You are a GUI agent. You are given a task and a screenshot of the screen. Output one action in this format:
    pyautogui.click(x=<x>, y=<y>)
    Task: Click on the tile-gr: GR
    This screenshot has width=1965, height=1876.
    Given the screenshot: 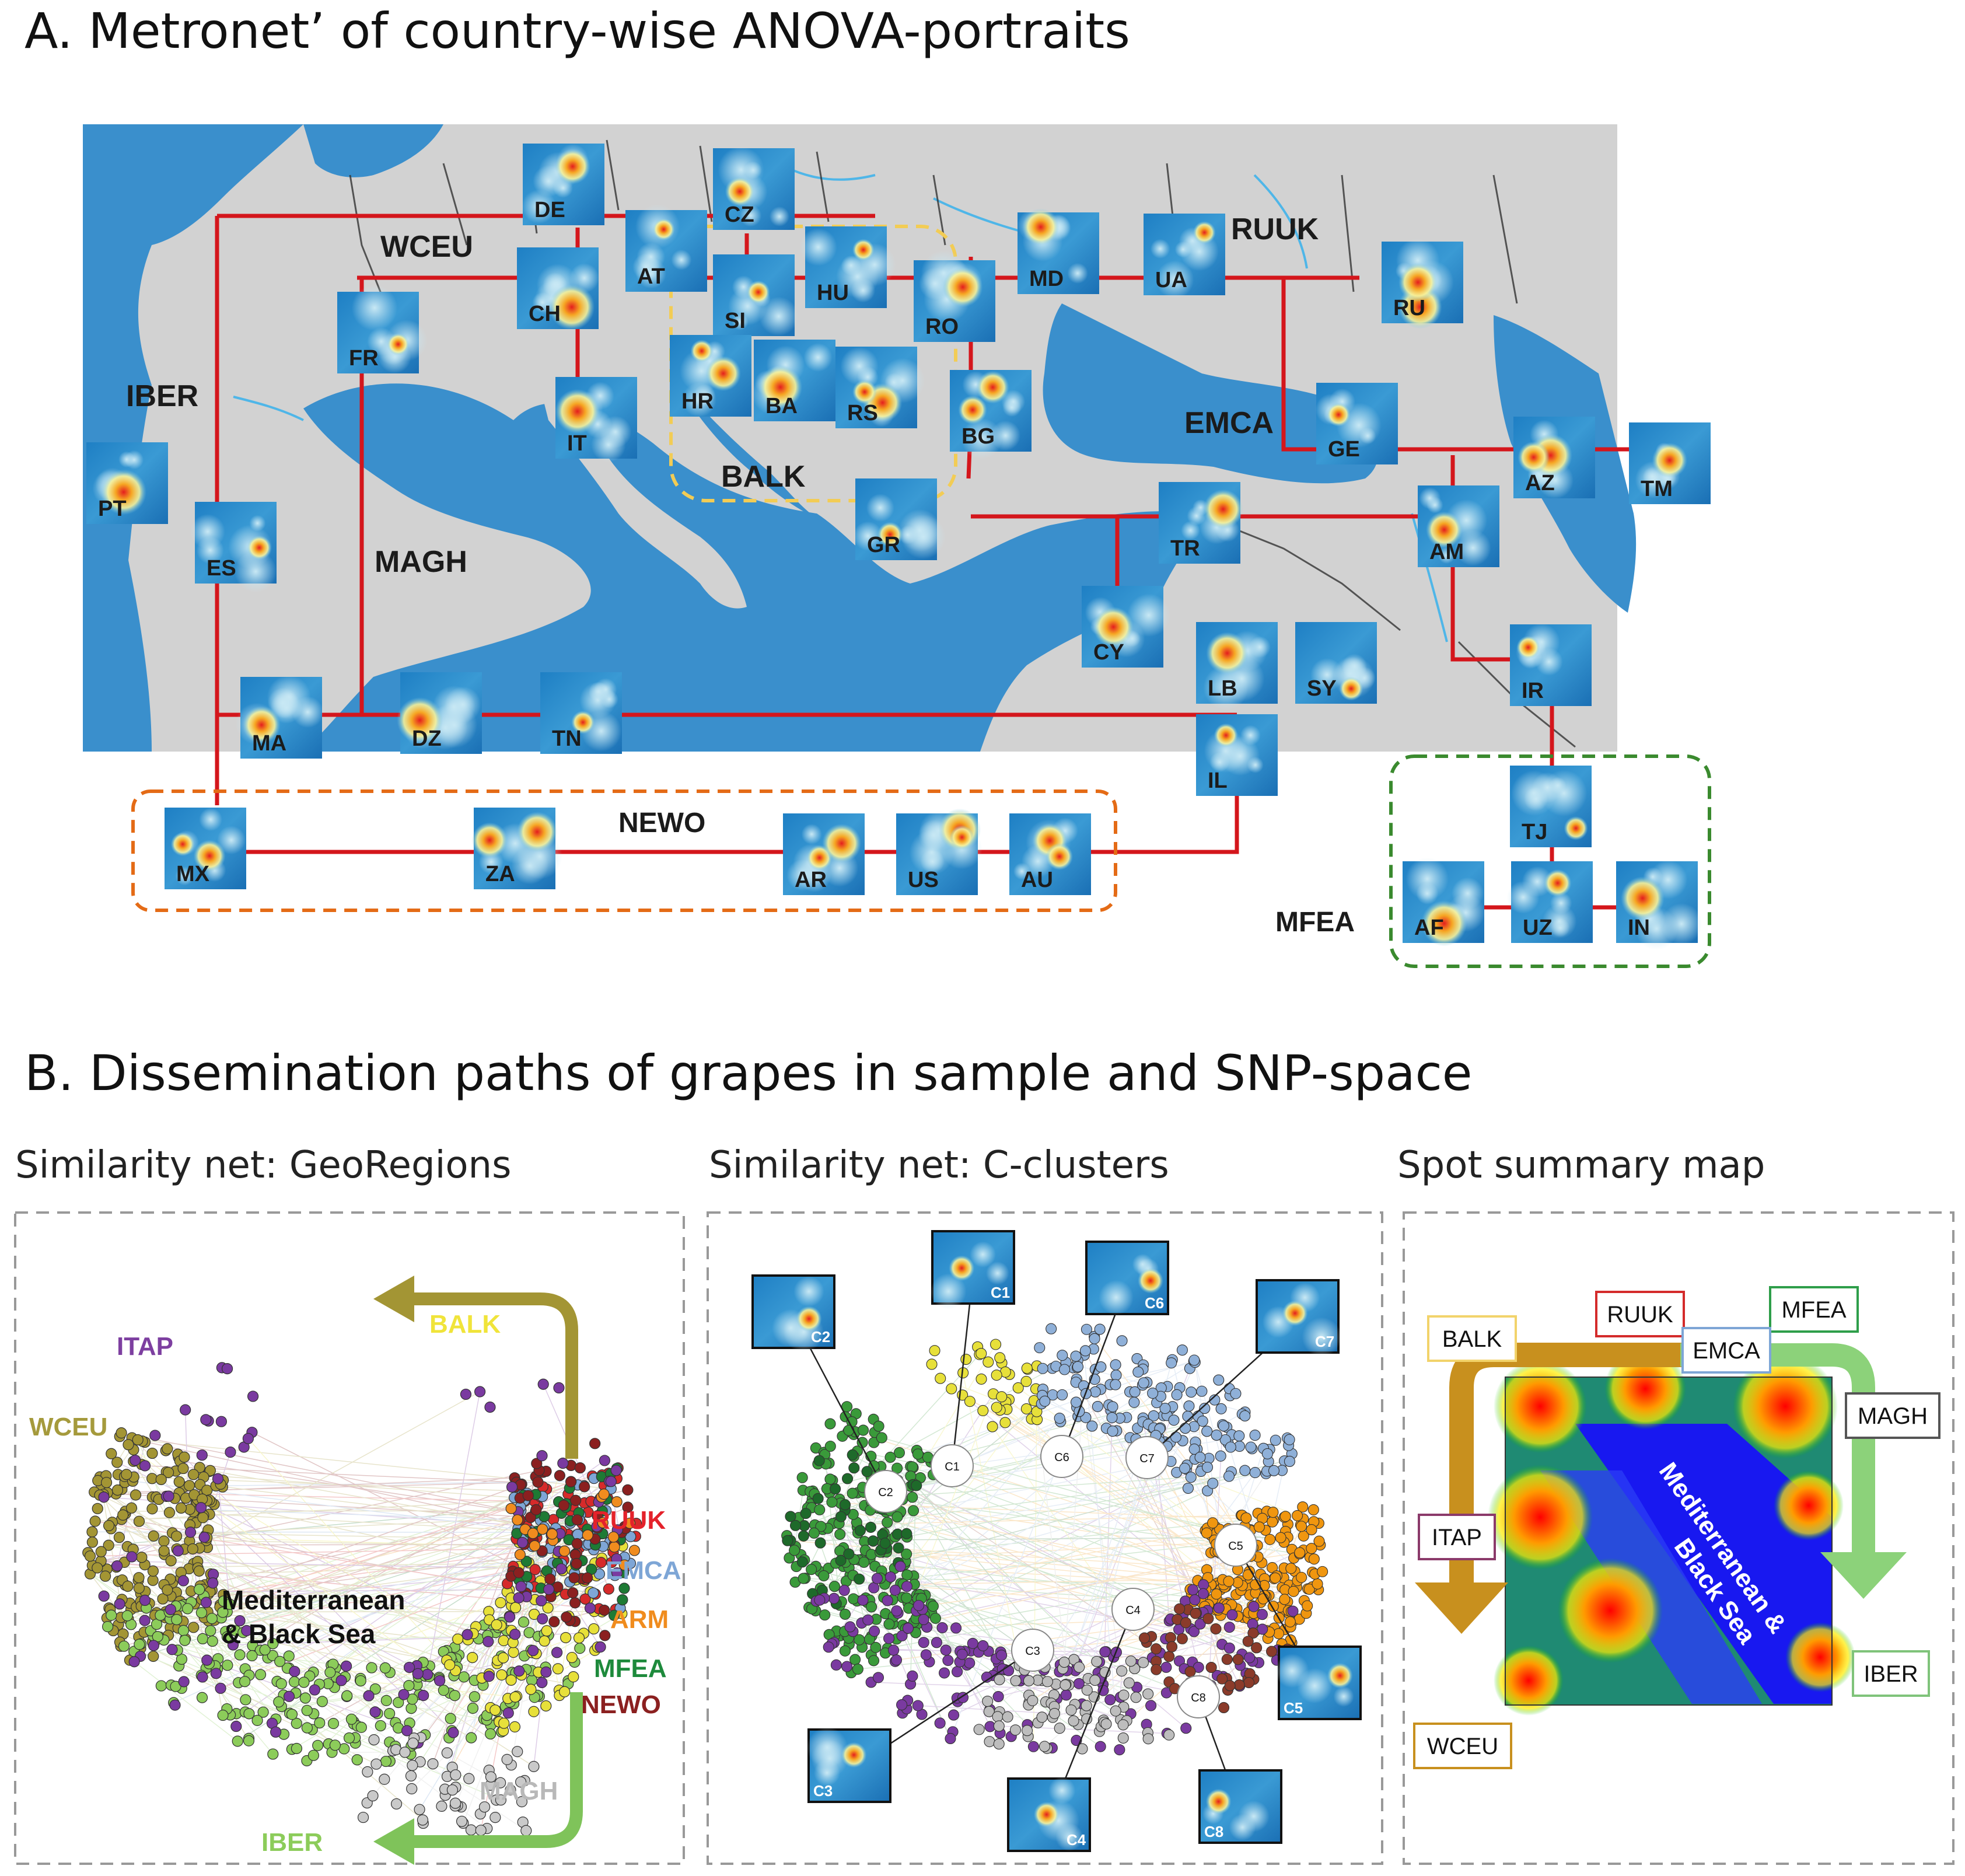 What is the action you would take?
    pyautogui.click(x=899, y=519)
    